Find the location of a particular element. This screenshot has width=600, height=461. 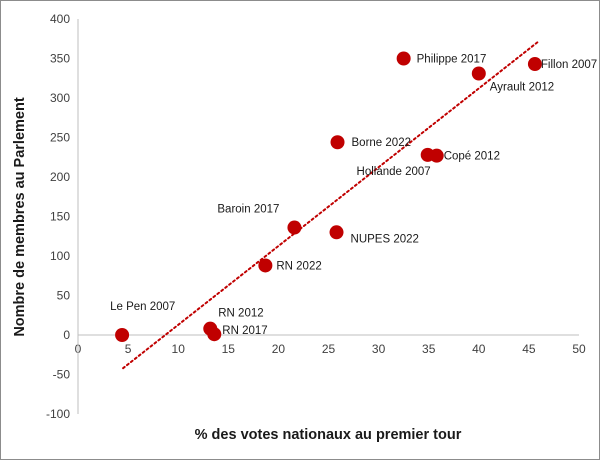

x-axis-title: % des votes nationaux au premier tour is located at coordinates (328, 435).